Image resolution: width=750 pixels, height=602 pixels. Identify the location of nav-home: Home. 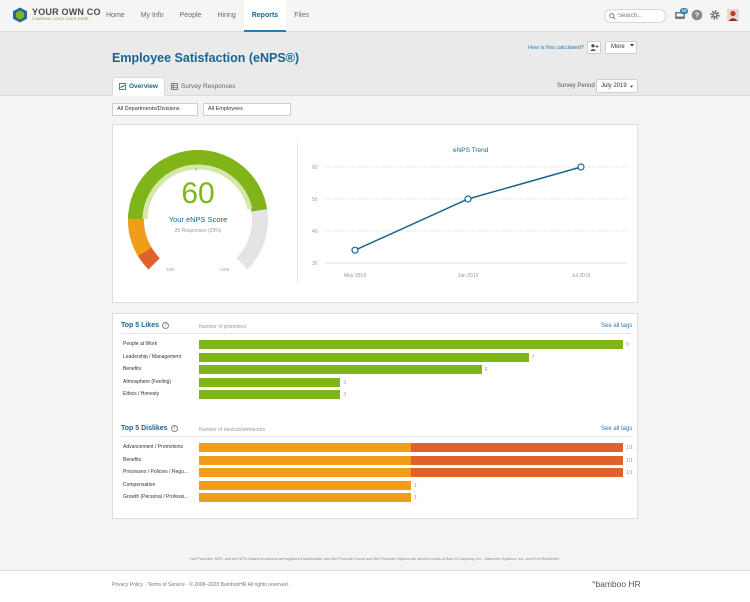
(115, 15).